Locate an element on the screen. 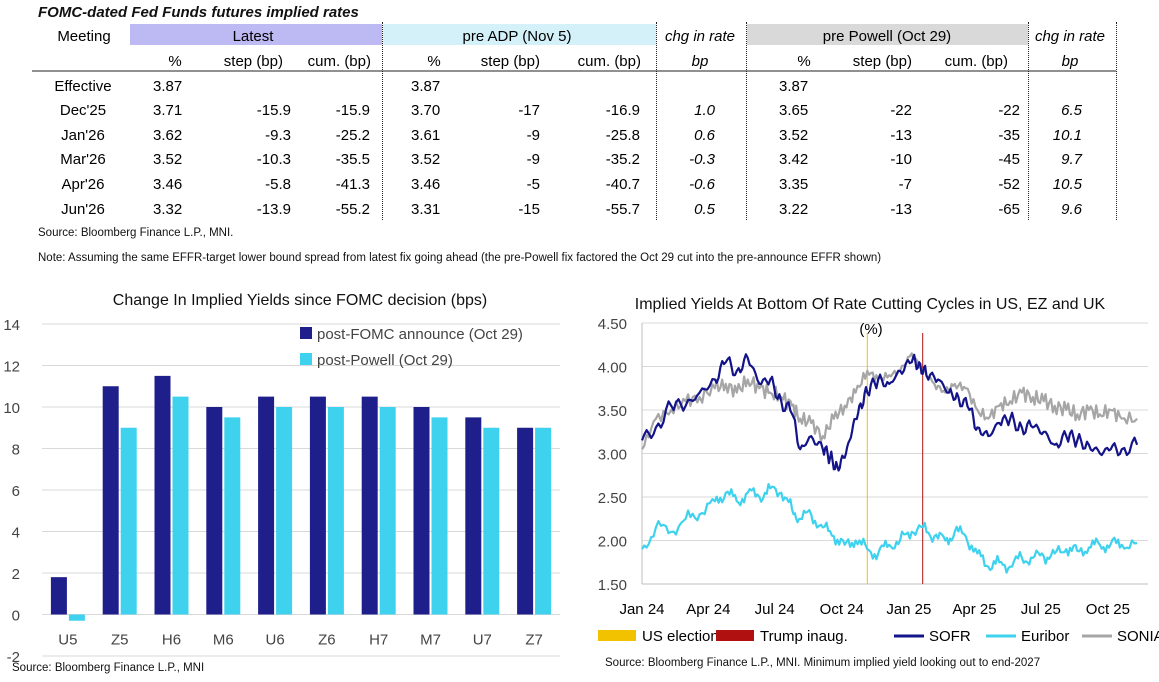 This screenshot has width=1159, height=682. table-cell: -55.2 is located at coordinates (353, 209).